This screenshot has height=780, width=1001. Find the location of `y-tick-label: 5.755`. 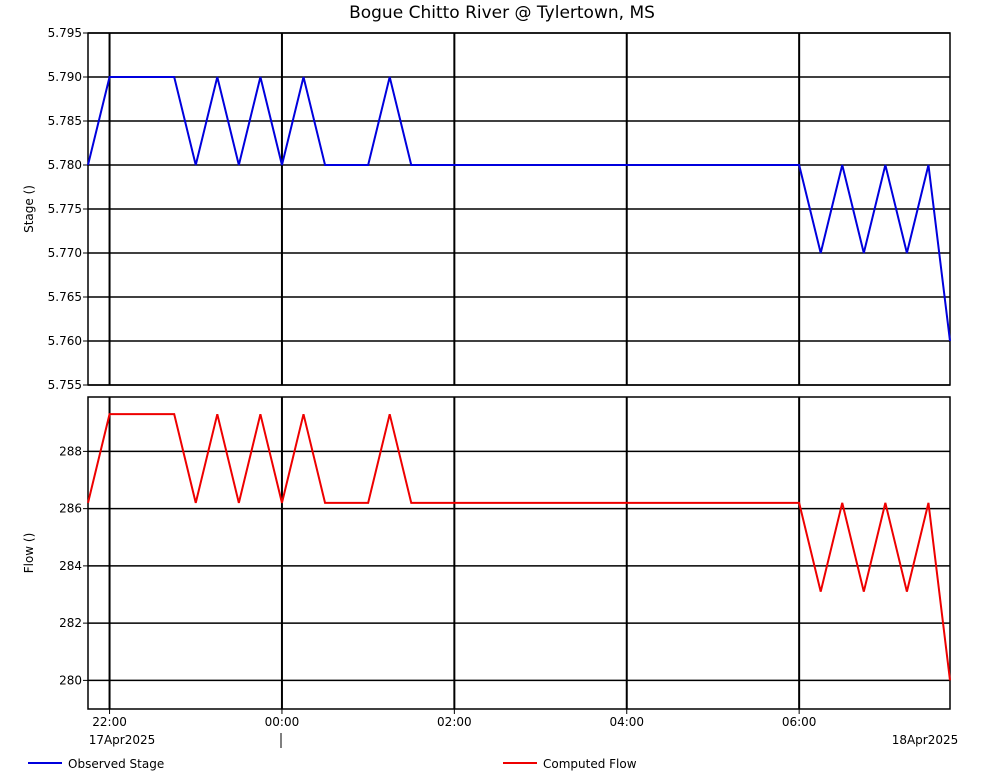

y-tick-label: 5.755 is located at coordinates (65, 385).